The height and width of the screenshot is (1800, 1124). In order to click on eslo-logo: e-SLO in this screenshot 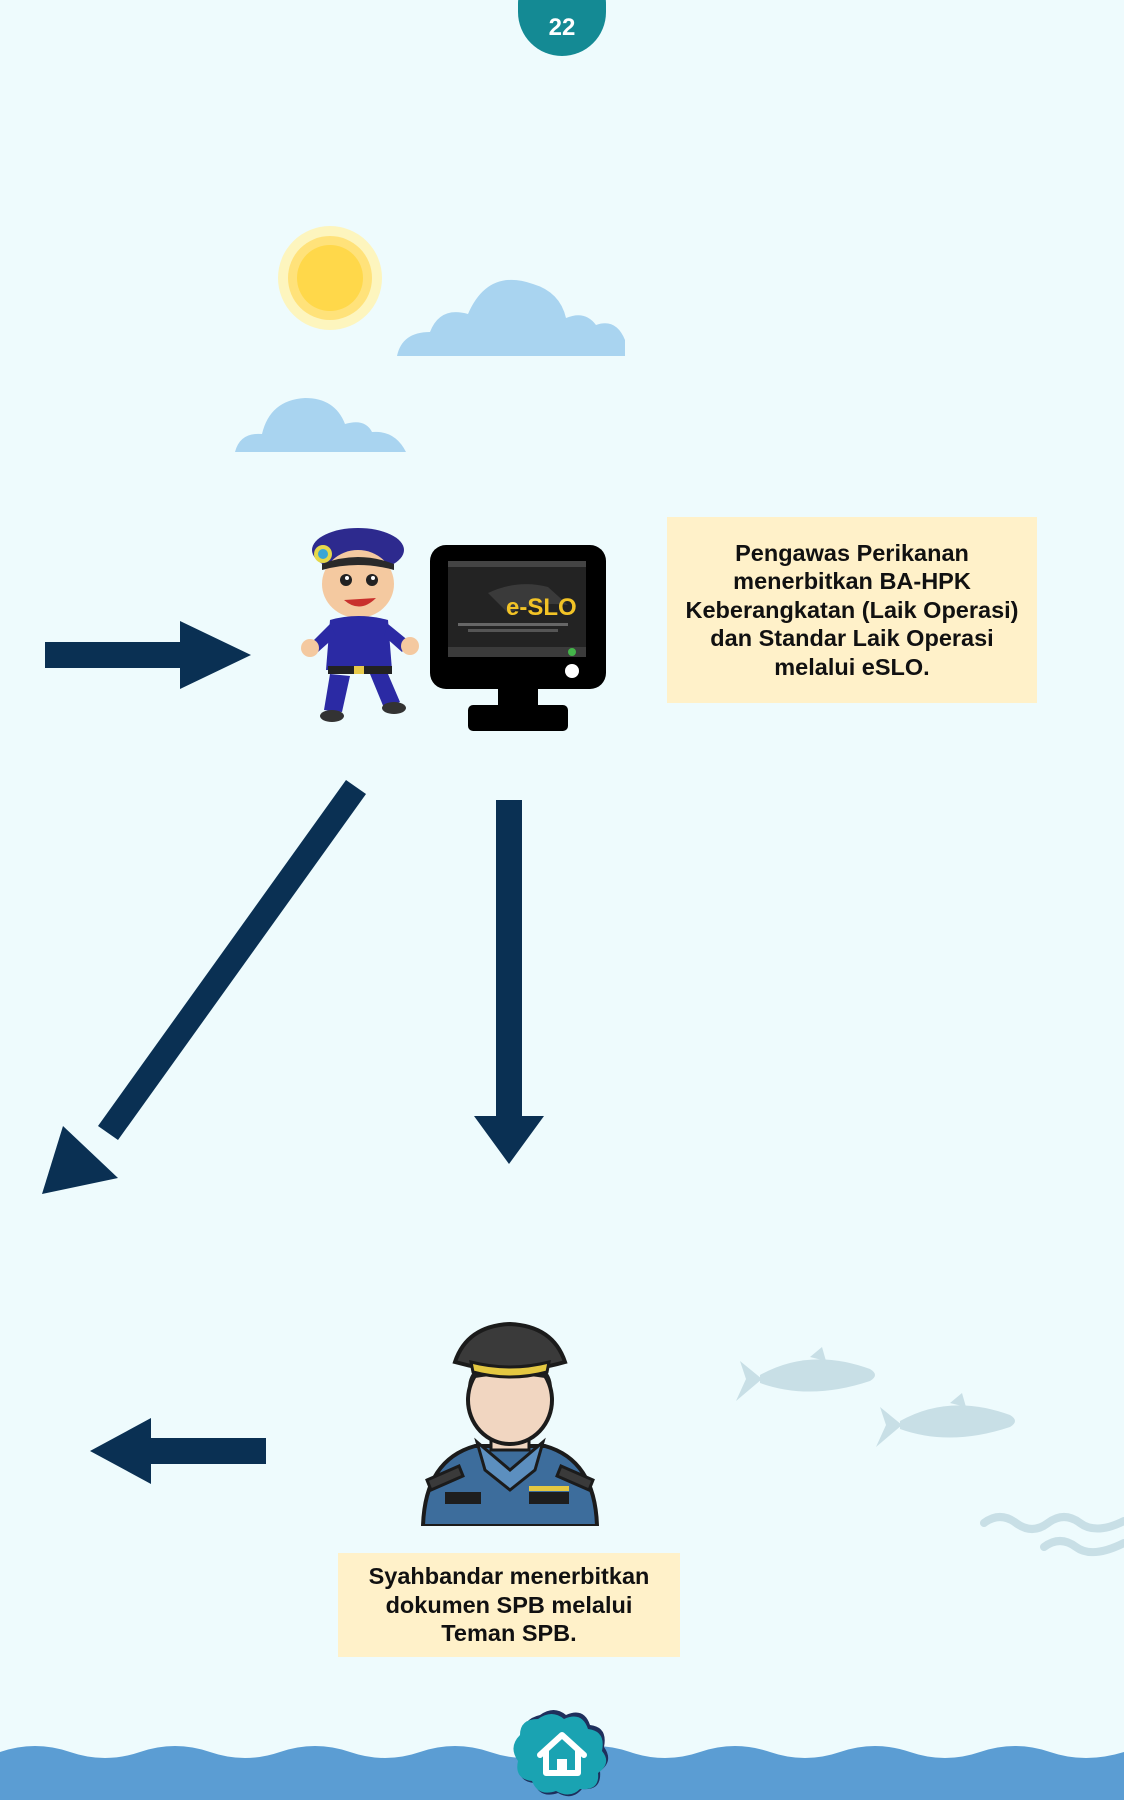, I will do `click(541, 607)`.